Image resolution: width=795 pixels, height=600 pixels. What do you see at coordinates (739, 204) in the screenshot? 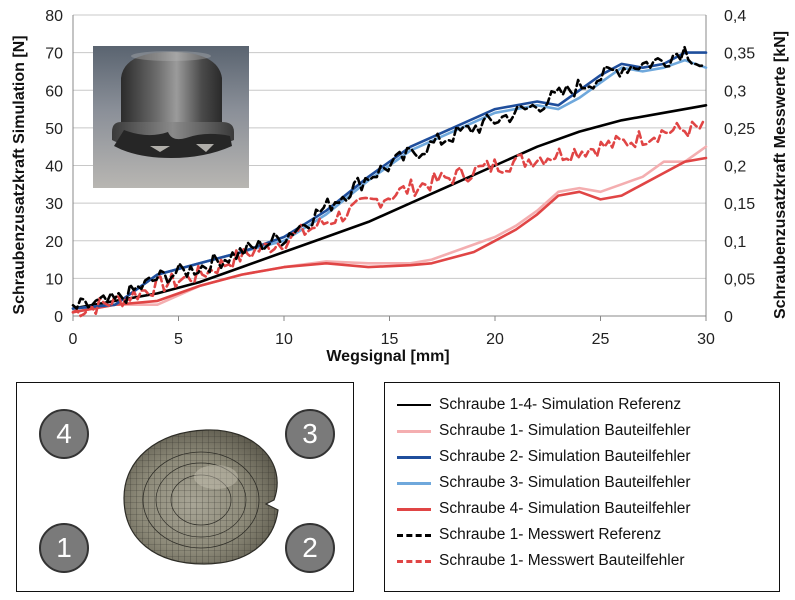
I see `y-right-tick-label: 0,15` at bounding box center [739, 204].